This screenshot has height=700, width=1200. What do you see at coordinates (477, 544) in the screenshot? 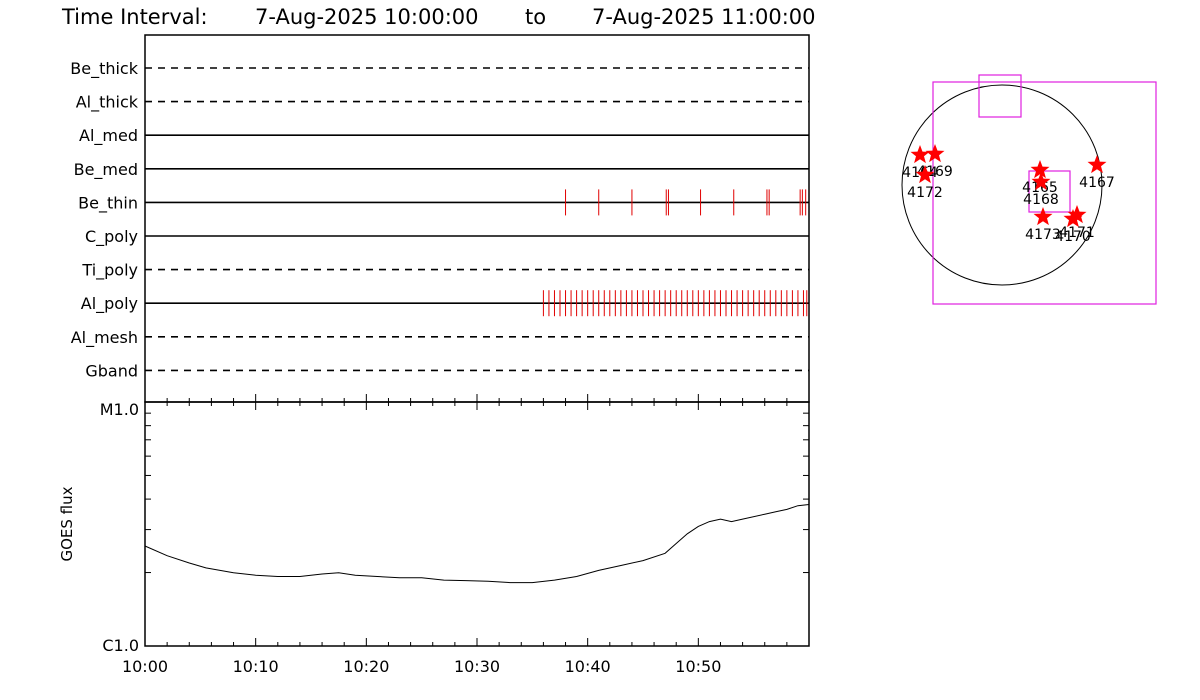
I see `goes-flux-line` at bounding box center [477, 544].